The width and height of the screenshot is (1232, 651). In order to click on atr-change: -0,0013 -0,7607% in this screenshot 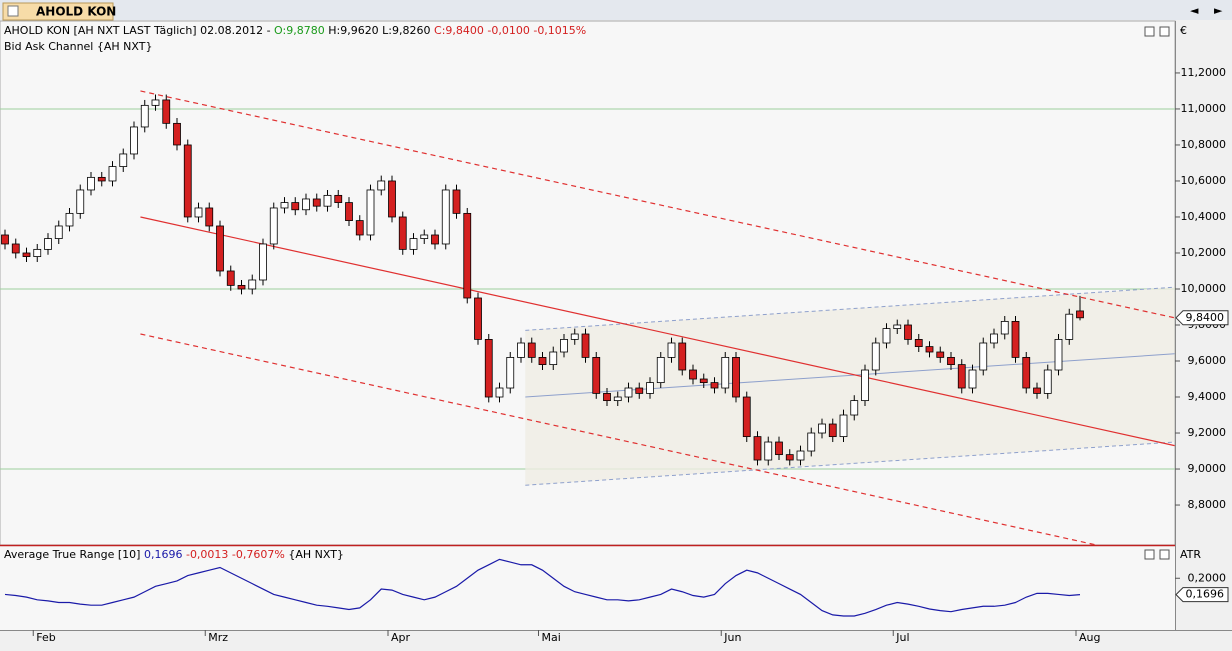, I will do `click(235, 554)`.